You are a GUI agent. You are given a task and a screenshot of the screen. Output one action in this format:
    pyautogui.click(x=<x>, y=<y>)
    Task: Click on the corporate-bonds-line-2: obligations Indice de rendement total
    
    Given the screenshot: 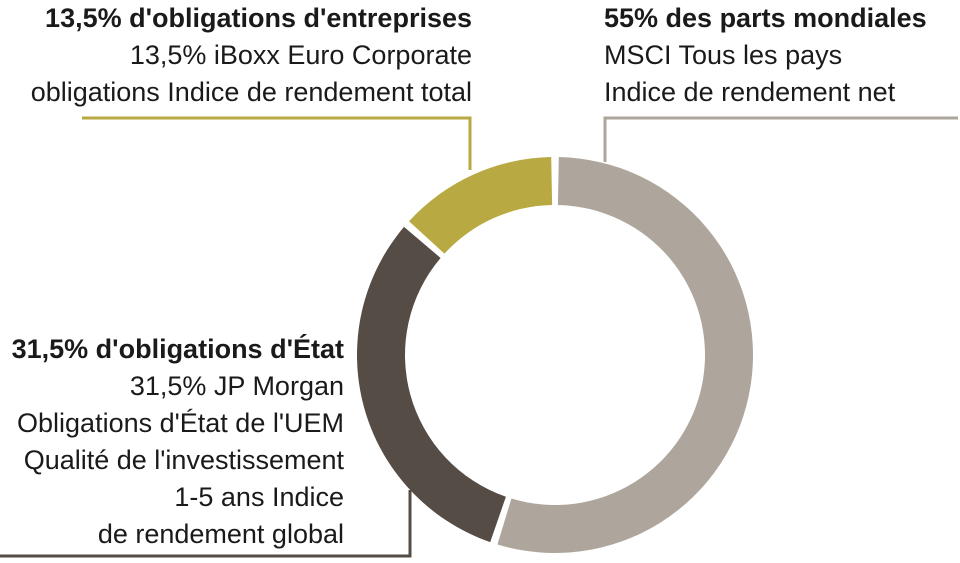 What is the action you would take?
    pyautogui.click(x=251, y=92)
    